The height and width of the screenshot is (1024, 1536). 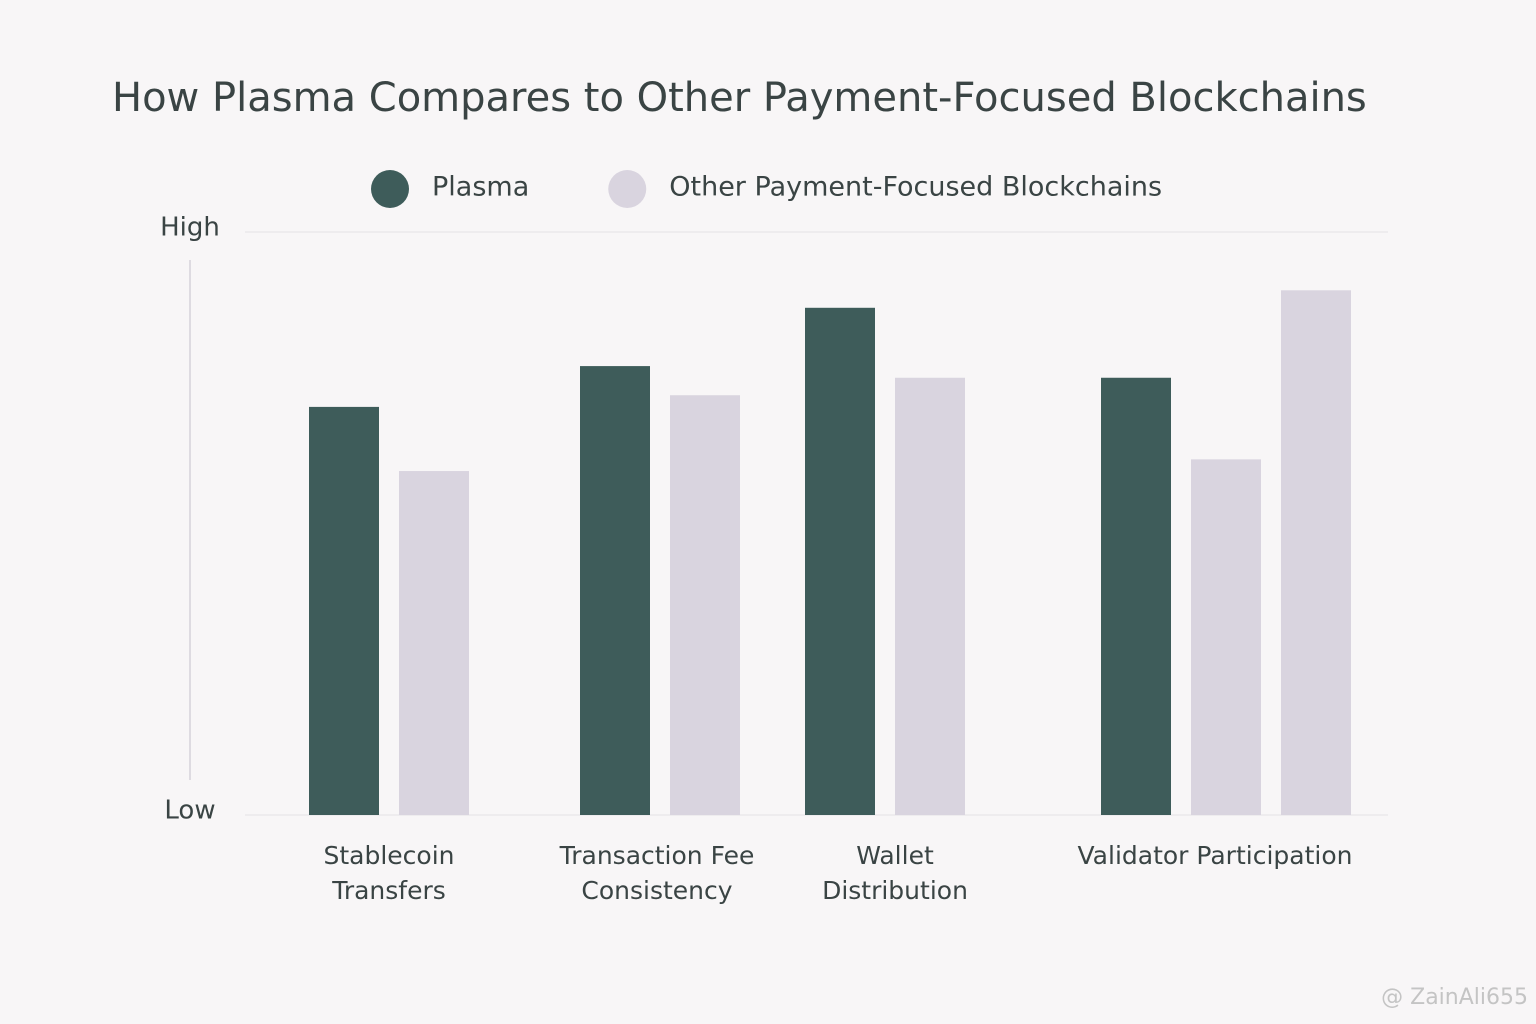 What do you see at coordinates (189, 811) in the screenshot?
I see `y-tick-label: Low` at bounding box center [189, 811].